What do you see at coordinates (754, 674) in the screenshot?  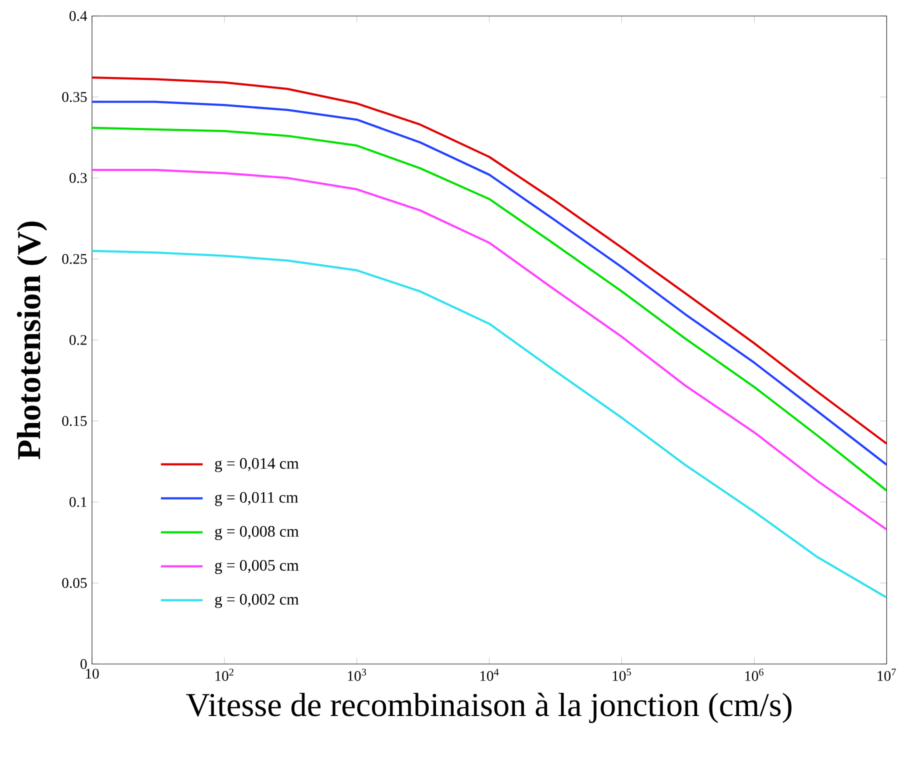 I see `x-tick-label: 10$^{6}$` at bounding box center [754, 674].